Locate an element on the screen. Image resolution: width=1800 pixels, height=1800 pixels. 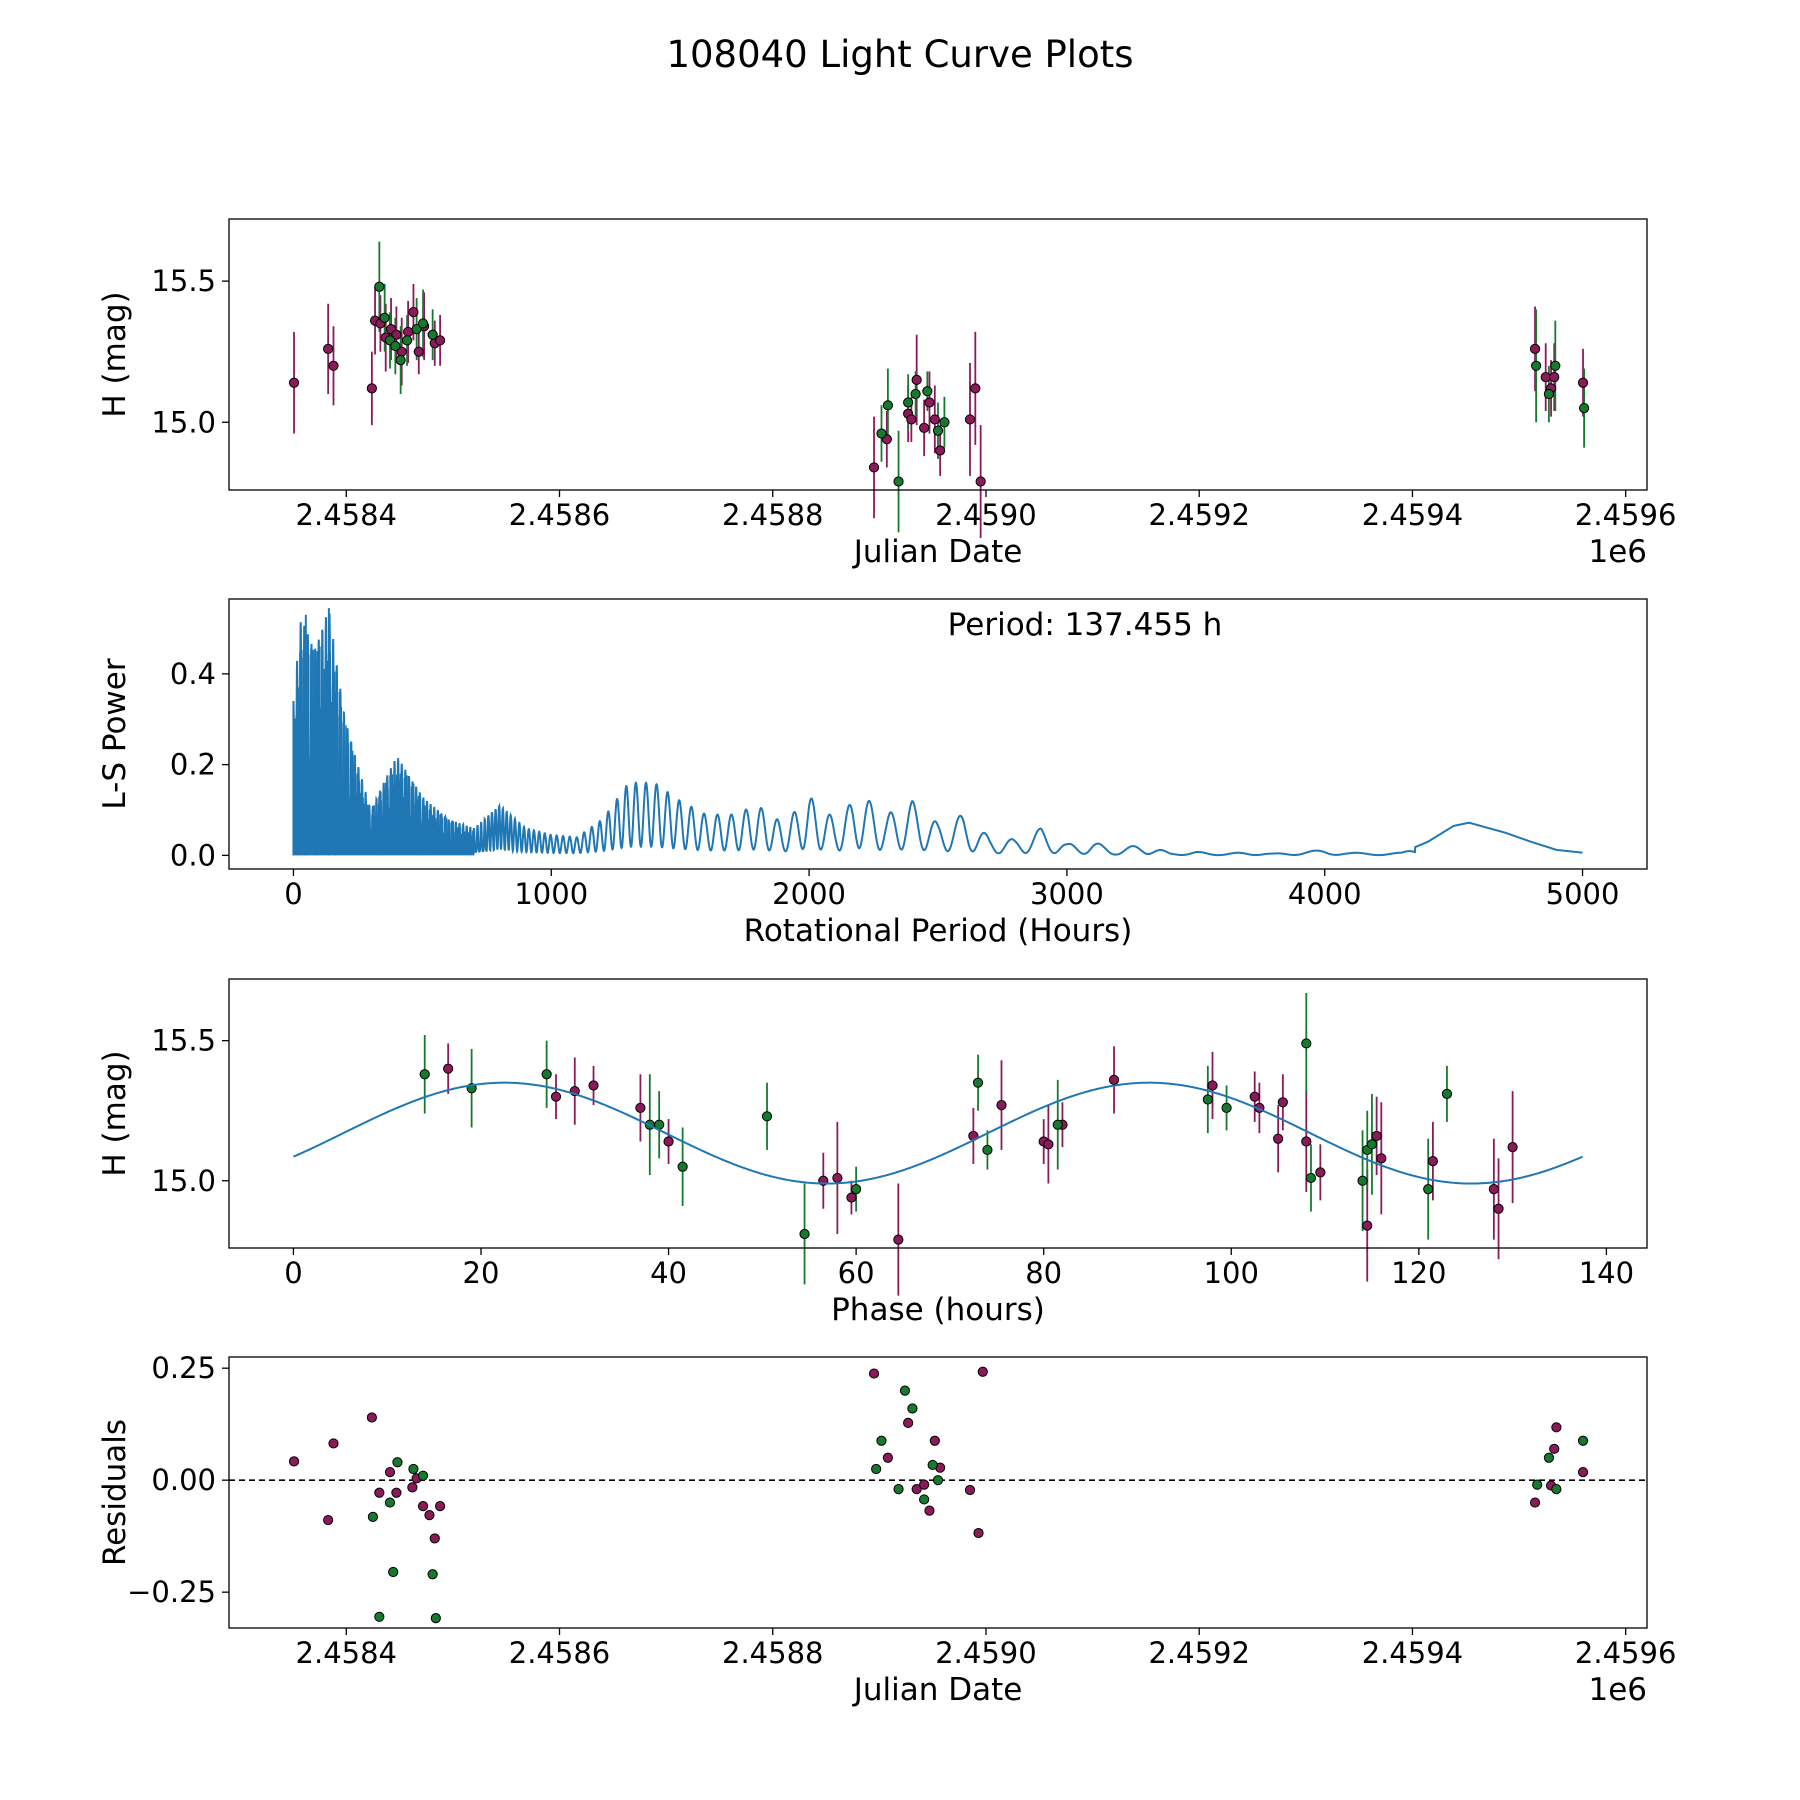
plot-frame is located at coordinates (938, 734).